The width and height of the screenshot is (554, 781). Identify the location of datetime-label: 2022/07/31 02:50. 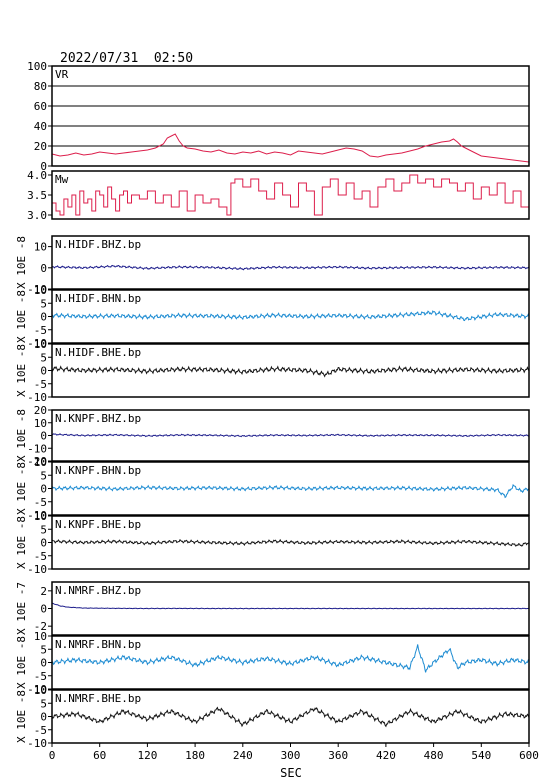
(126, 58).